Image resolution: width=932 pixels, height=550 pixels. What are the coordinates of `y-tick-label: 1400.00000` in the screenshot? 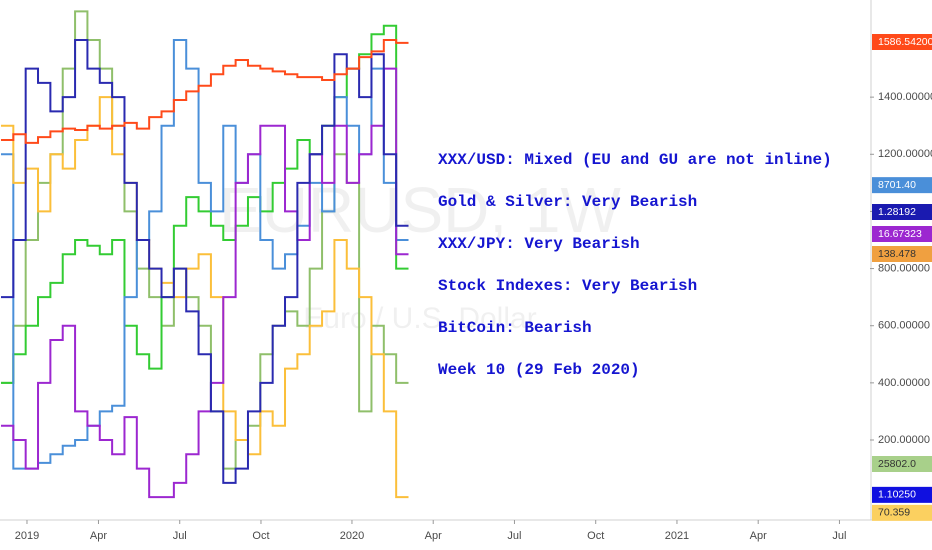 It's located at (905, 97).